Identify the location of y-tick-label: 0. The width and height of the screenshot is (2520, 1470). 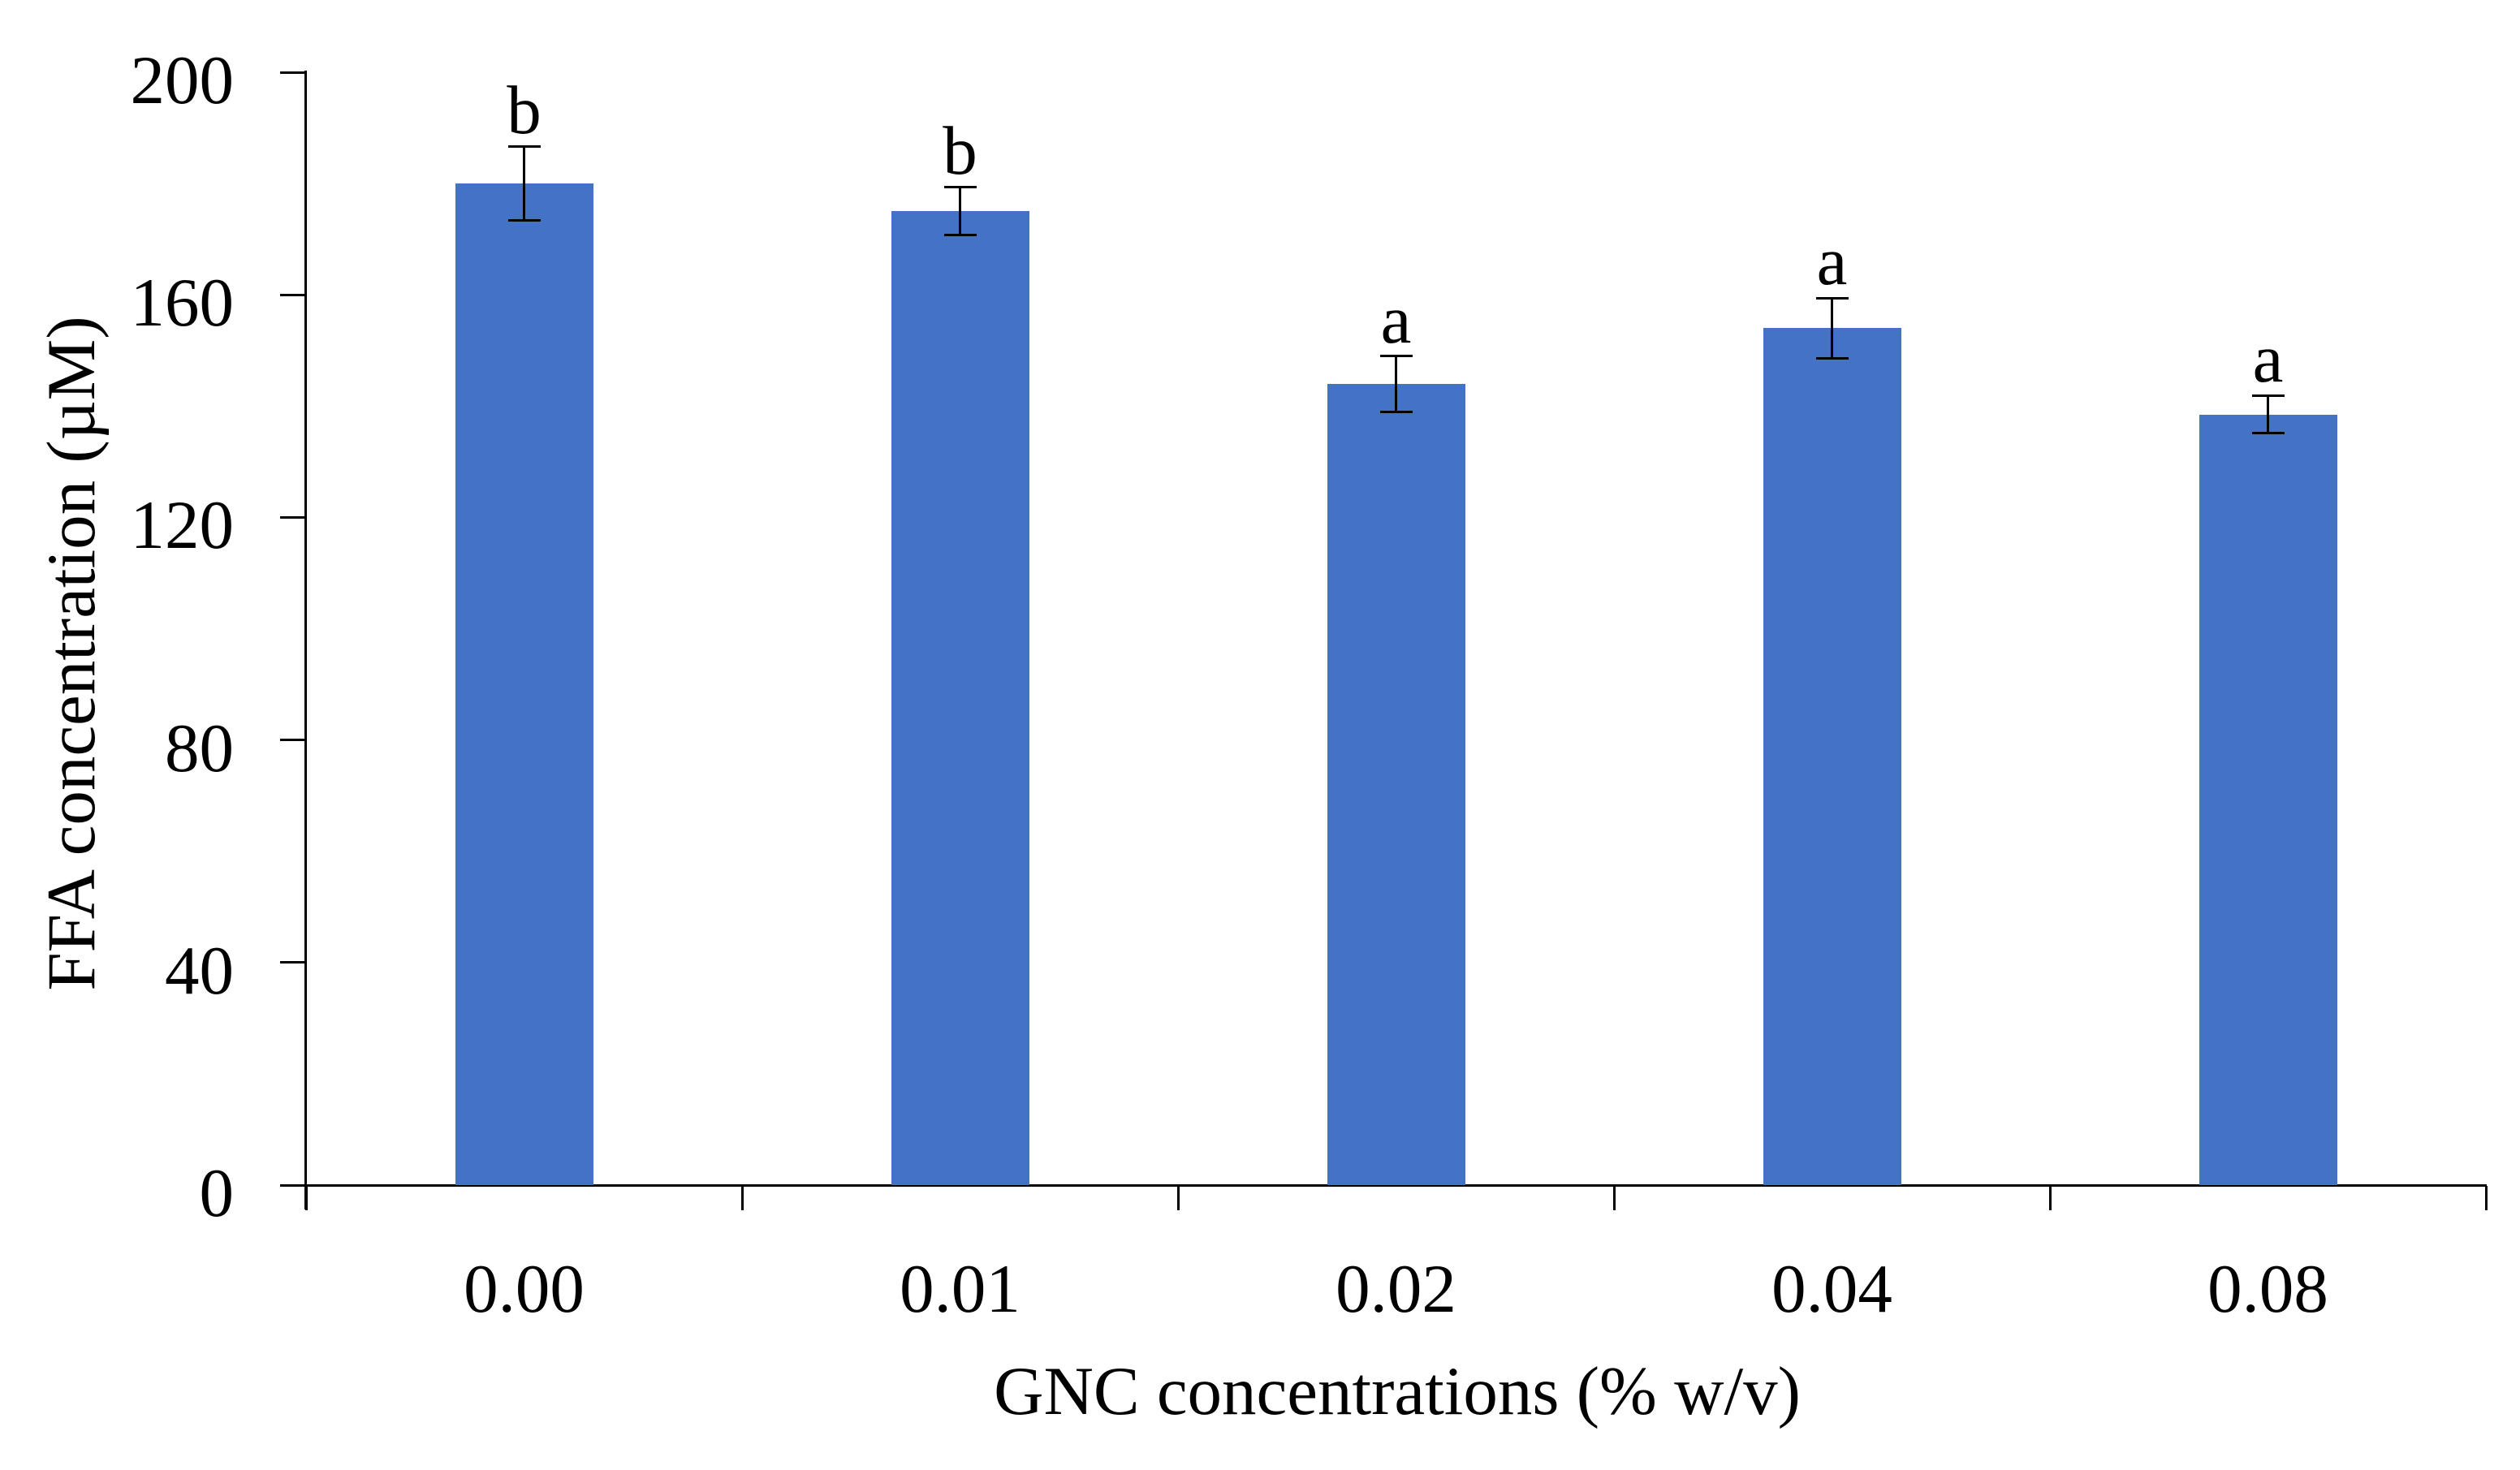
(217, 1193).